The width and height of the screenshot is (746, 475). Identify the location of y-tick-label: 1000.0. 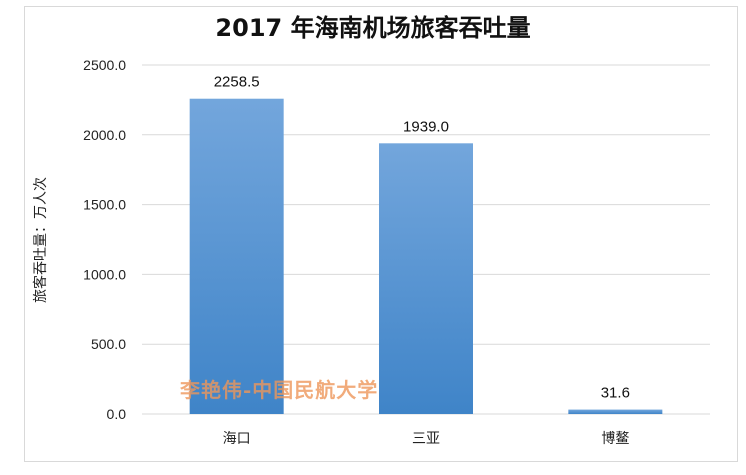
(104, 274).